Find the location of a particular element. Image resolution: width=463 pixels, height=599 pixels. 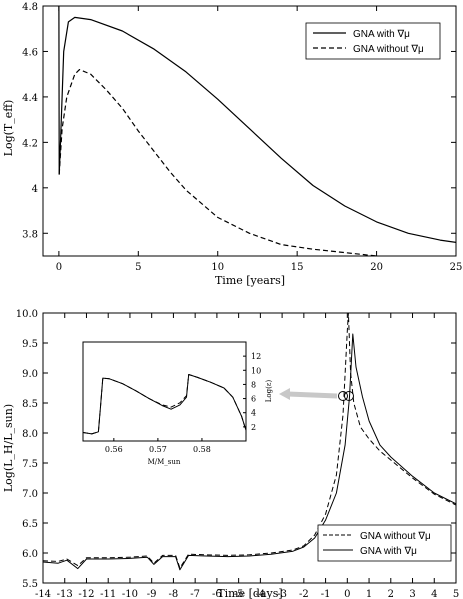

inset-xtick-label: 0.58 is located at coordinates (202, 449).